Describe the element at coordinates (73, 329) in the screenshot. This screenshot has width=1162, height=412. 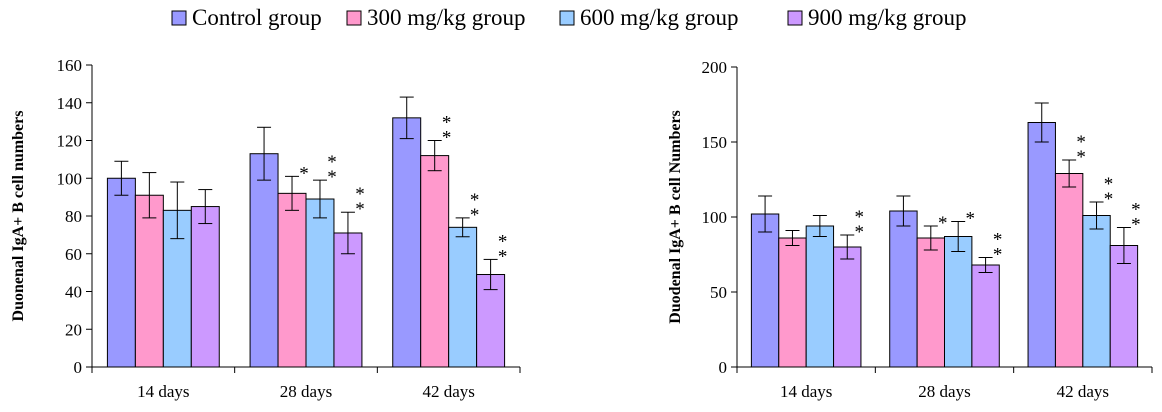
I see `y-tick-label: 20` at that location.